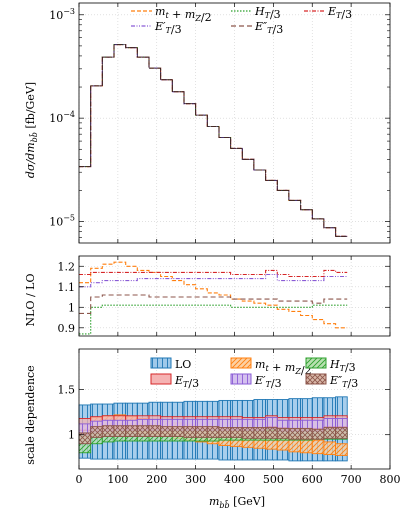  Describe the element at coordinates (283, 367) in the screenshot. I see `scale-legend-label: mt + mZ/2` at that location.